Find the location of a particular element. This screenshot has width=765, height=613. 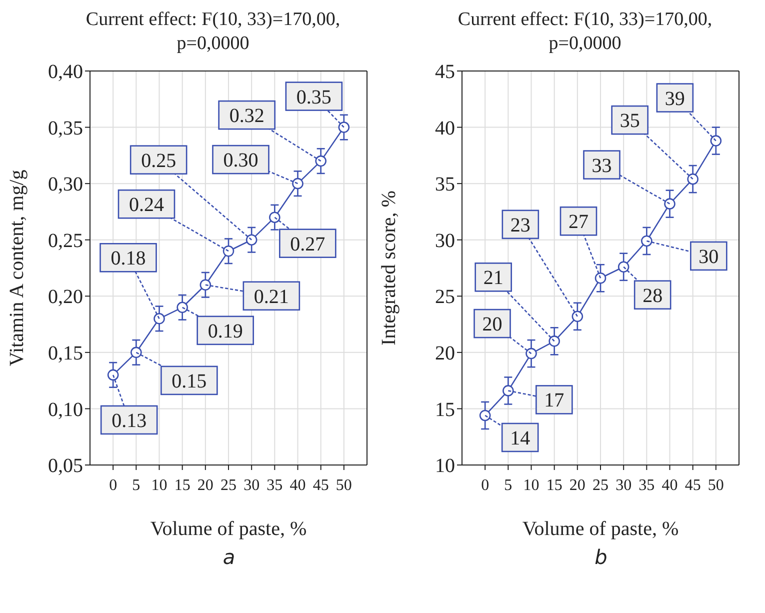

text: b is located at coordinates (601, 557).